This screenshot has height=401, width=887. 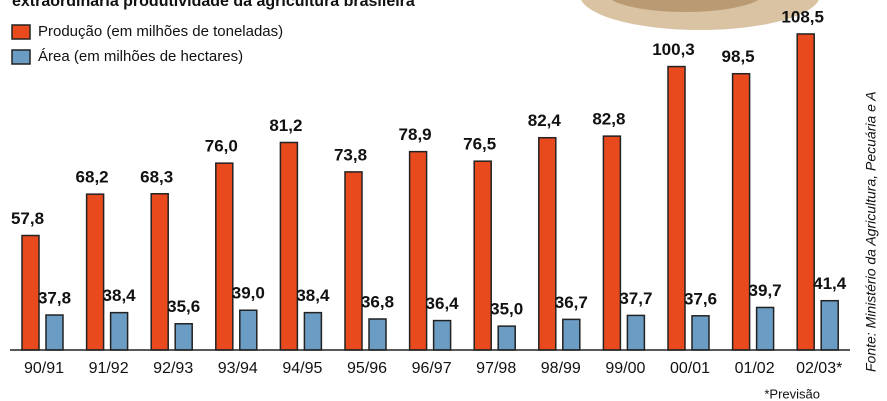 I want to click on x-tick-label: 91/92, so click(x=109, y=368).